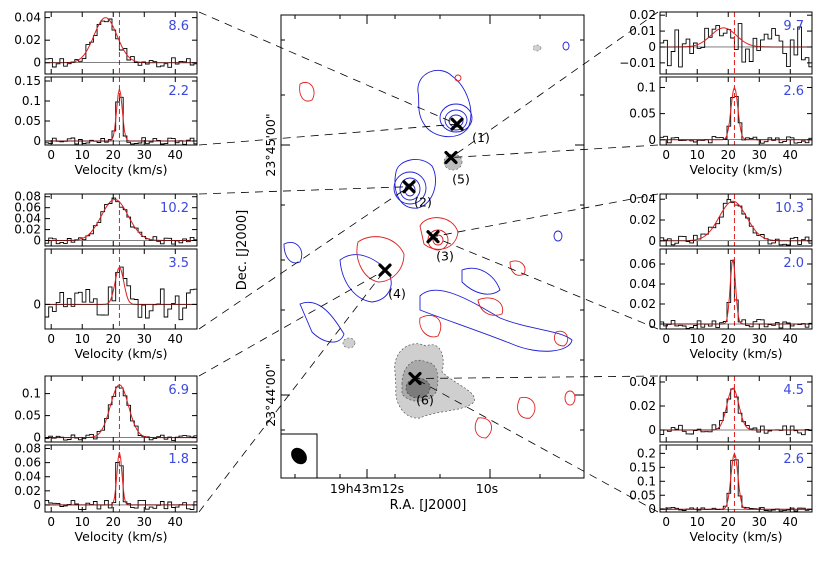 Image resolution: width=818 pixels, height=569 pixels. Describe the element at coordinates (178, 459) in the screenshot. I see `line-width-label: 1.8` at that location.